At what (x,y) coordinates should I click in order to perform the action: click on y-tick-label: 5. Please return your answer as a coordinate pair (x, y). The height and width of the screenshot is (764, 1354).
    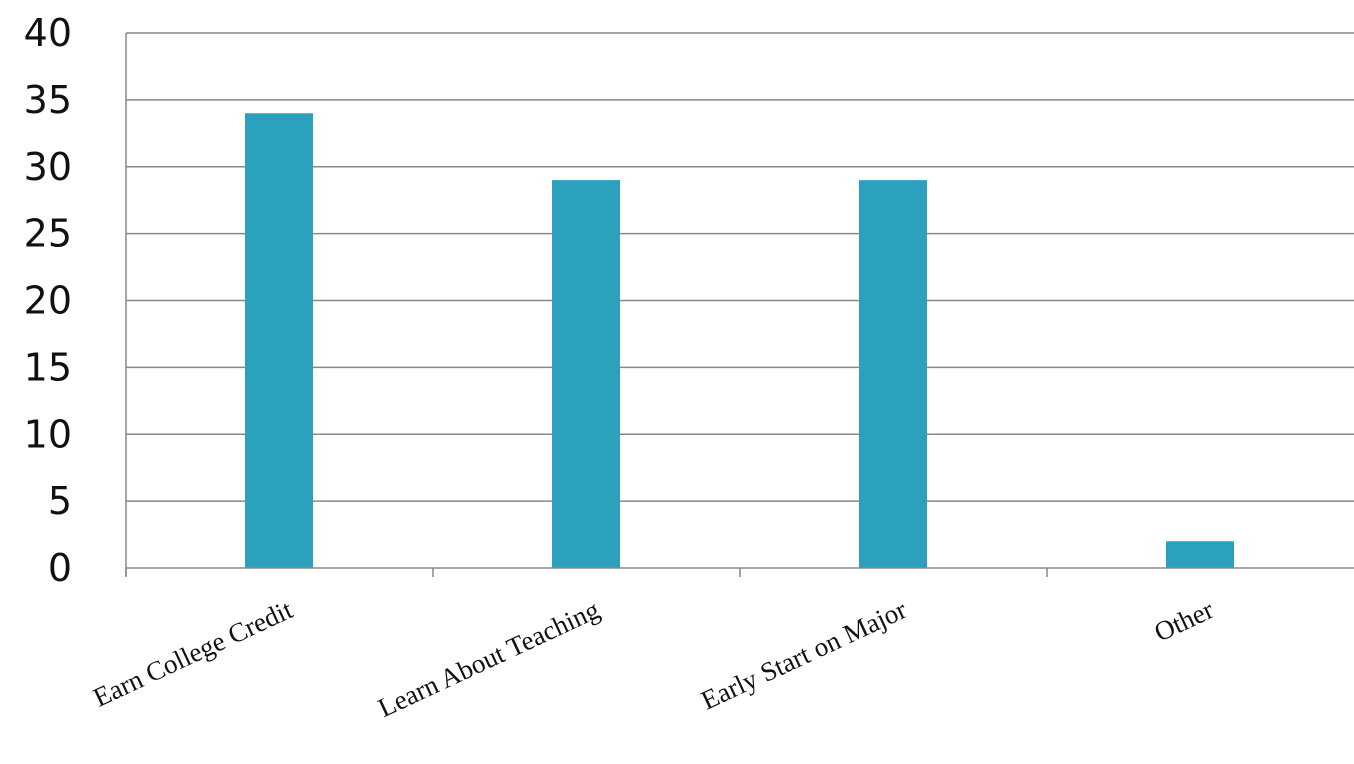
    Looking at the image, I should click on (60, 501).